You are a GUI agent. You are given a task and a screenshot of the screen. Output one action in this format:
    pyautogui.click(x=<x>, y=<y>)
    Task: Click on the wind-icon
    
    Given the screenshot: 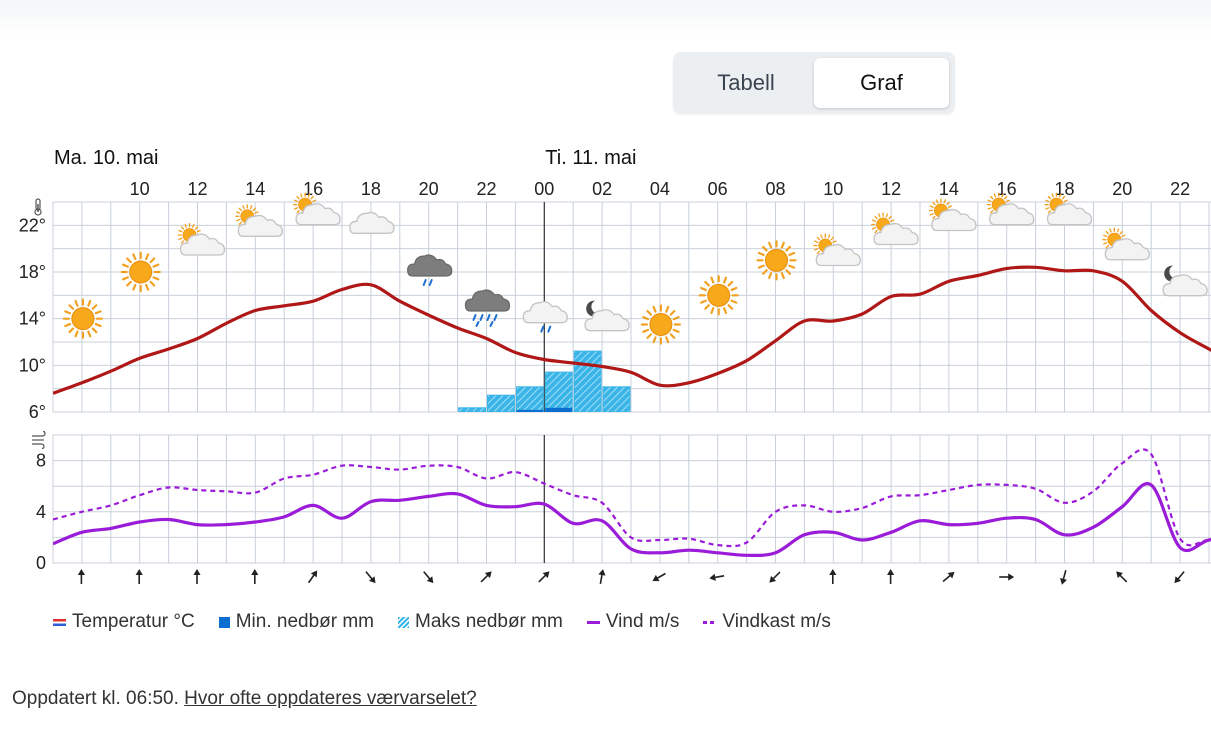 What is the action you would take?
    pyautogui.click(x=38, y=440)
    